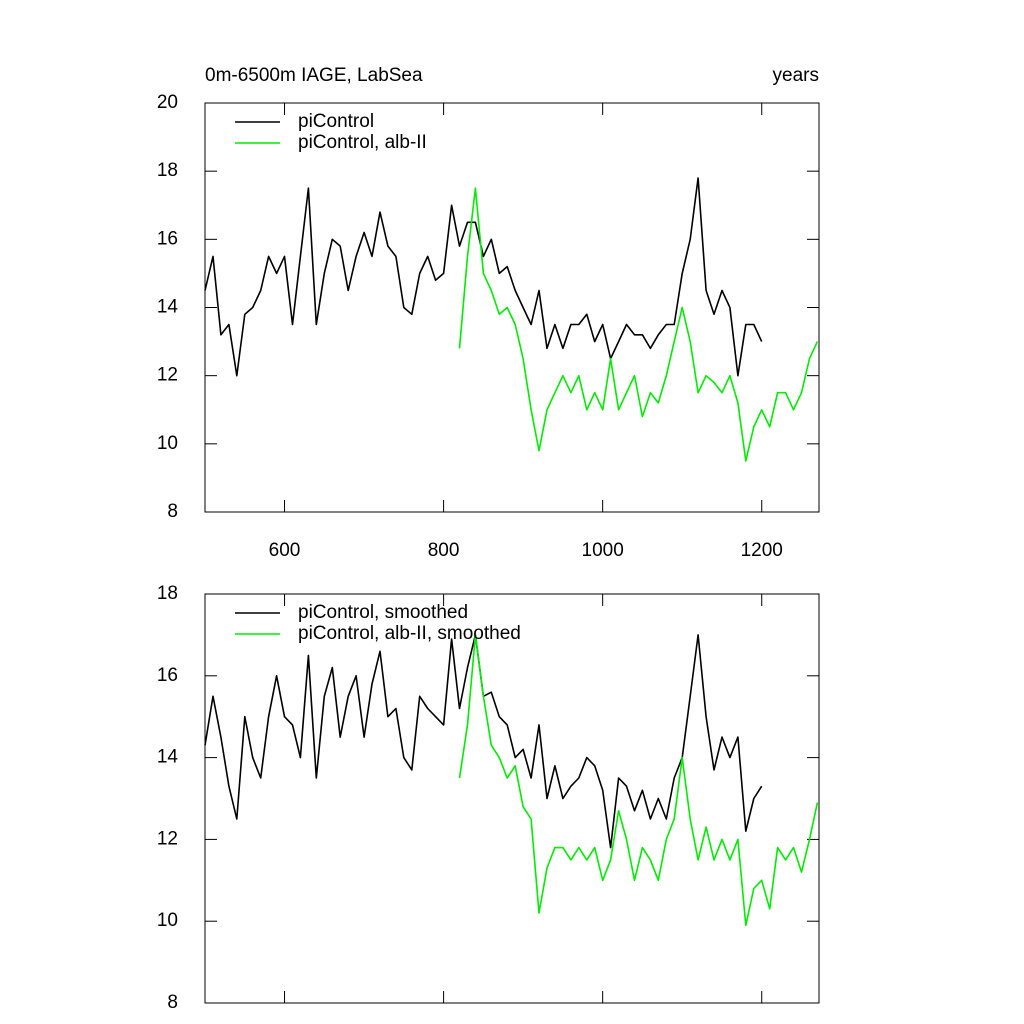 Image resolution: width=1024 pixels, height=1024 pixels. I want to click on y-tick-label: 20, so click(167, 102).